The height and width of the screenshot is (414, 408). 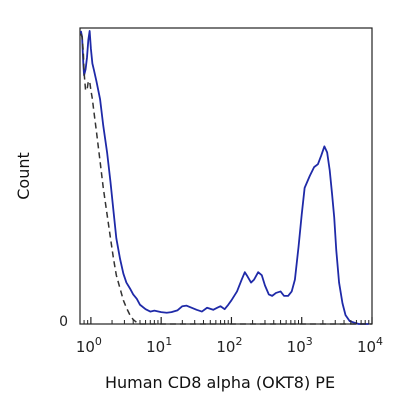 I want to click on y-tick-label: 0, so click(x=63, y=322).